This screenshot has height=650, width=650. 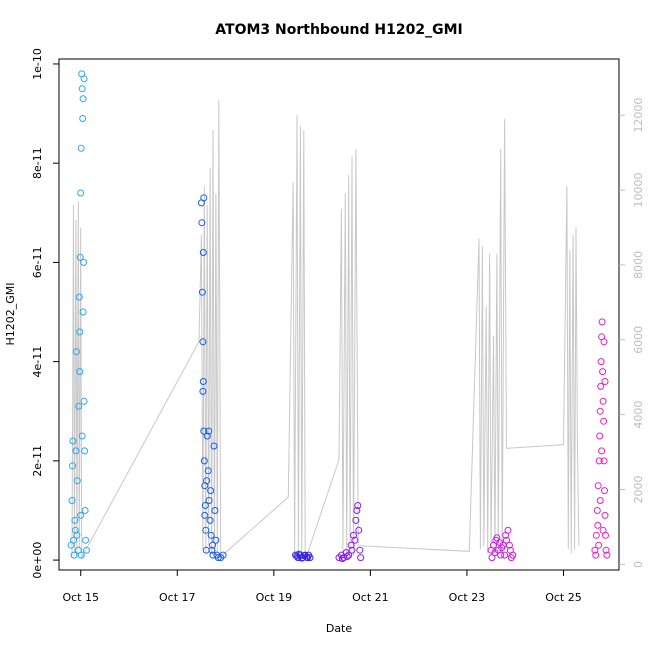 What do you see at coordinates (467, 597) in the screenshot?
I see `x-tick-label: Oct 23` at bounding box center [467, 597].